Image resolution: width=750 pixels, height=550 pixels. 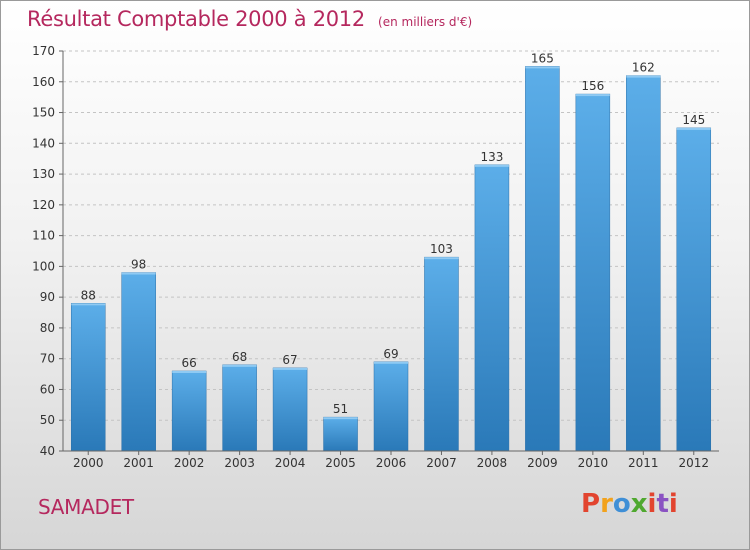 I want to click on x-tick-label-2007: 2007, so click(x=441, y=463).